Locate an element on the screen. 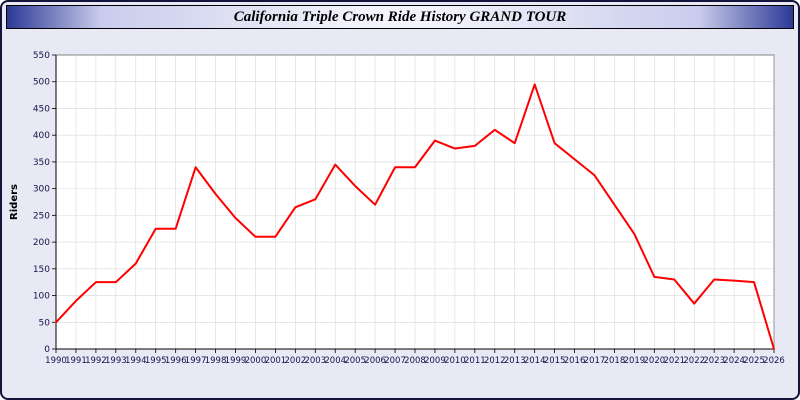 This screenshot has height=400, width=800. svg-text: 100 is located at coordinates (41, 297).